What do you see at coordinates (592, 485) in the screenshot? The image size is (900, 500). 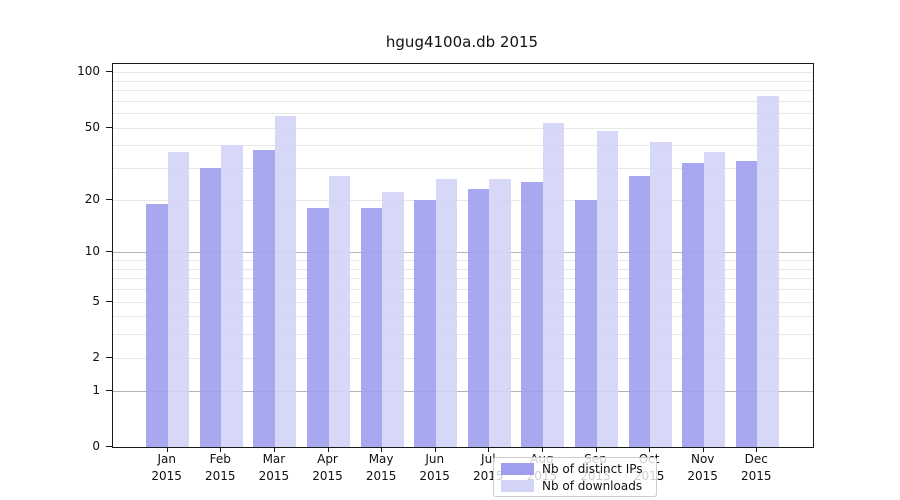 I see `legend-label-downloads: Nb of downloads` at bounding box center [592, 485].